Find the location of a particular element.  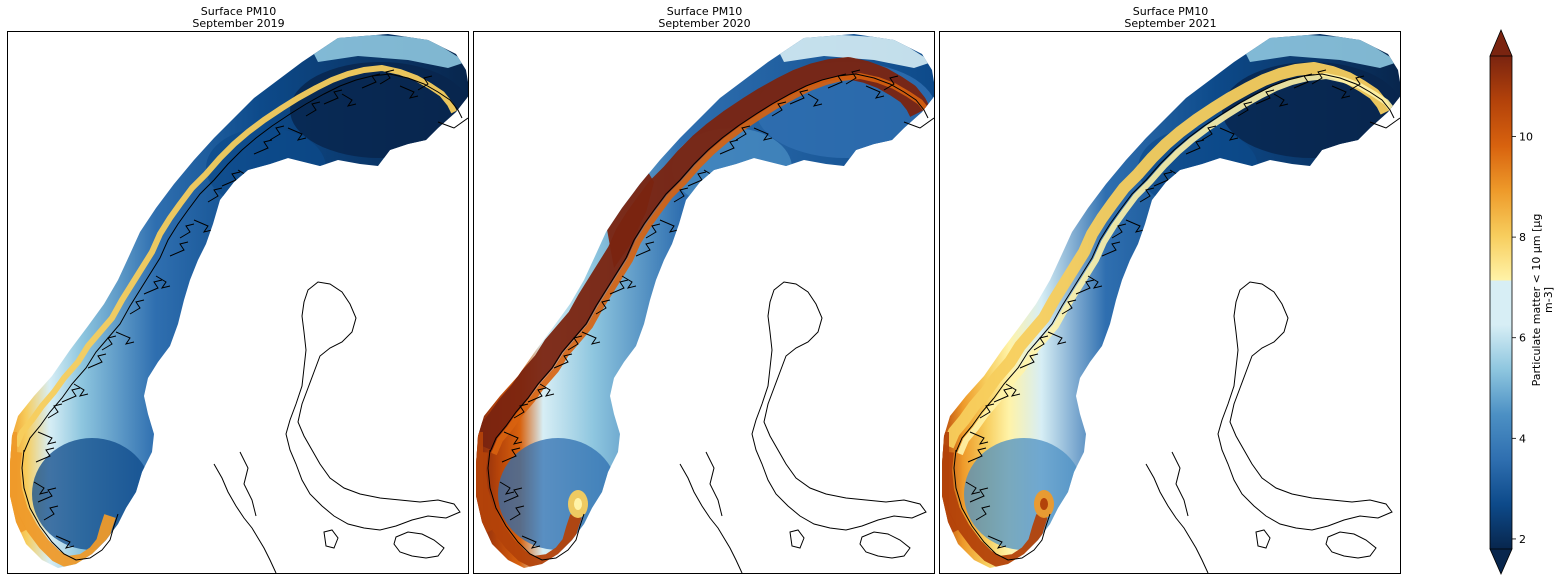

panel-title-2019: Surface PM10 September 2019 is located at coordinates (238, 17).